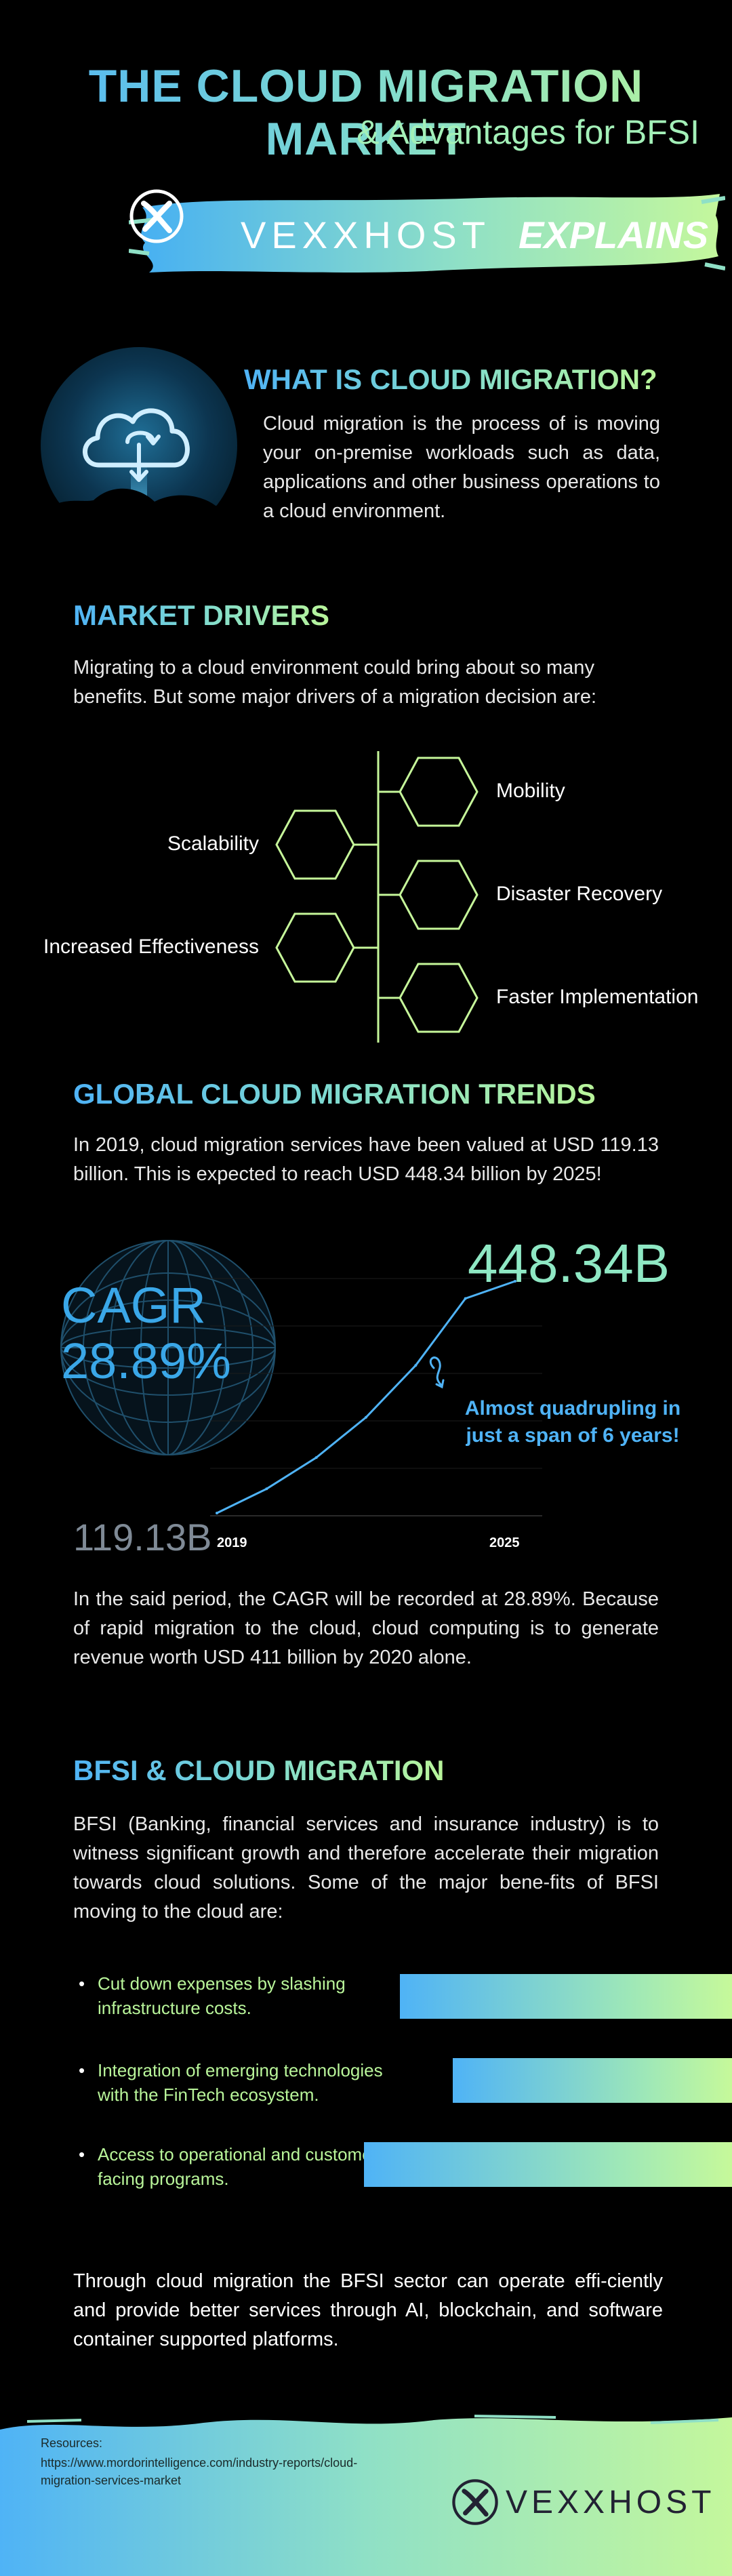 This screenshot has height=2576, width=732. Describe the element at coordinates (315, 947) in the screenshot. I see `hexagon-increased-effectiveness` at that location.